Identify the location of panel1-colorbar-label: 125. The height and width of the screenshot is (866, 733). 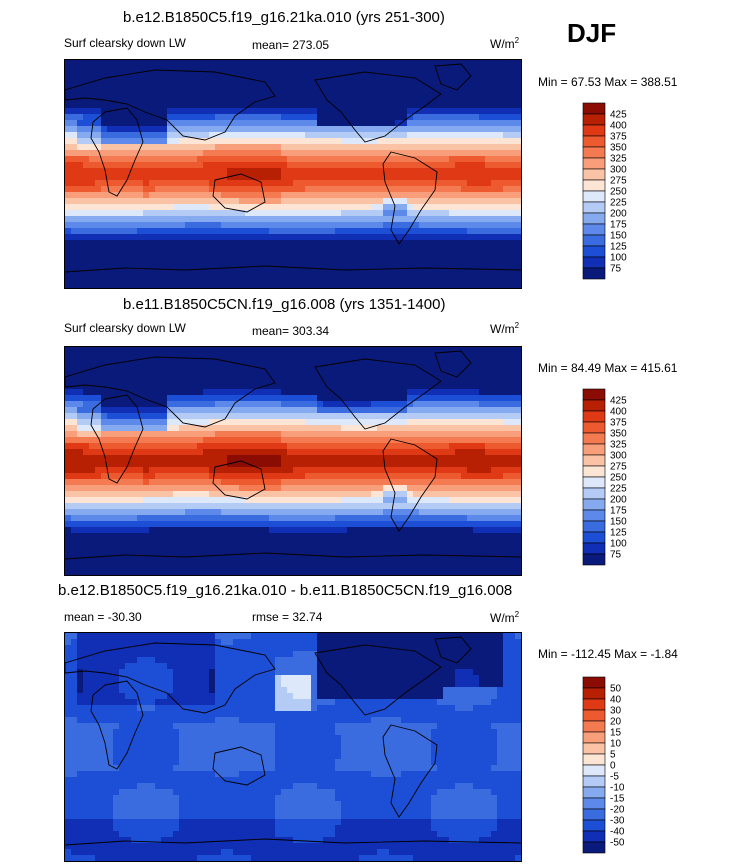
(618, 247).